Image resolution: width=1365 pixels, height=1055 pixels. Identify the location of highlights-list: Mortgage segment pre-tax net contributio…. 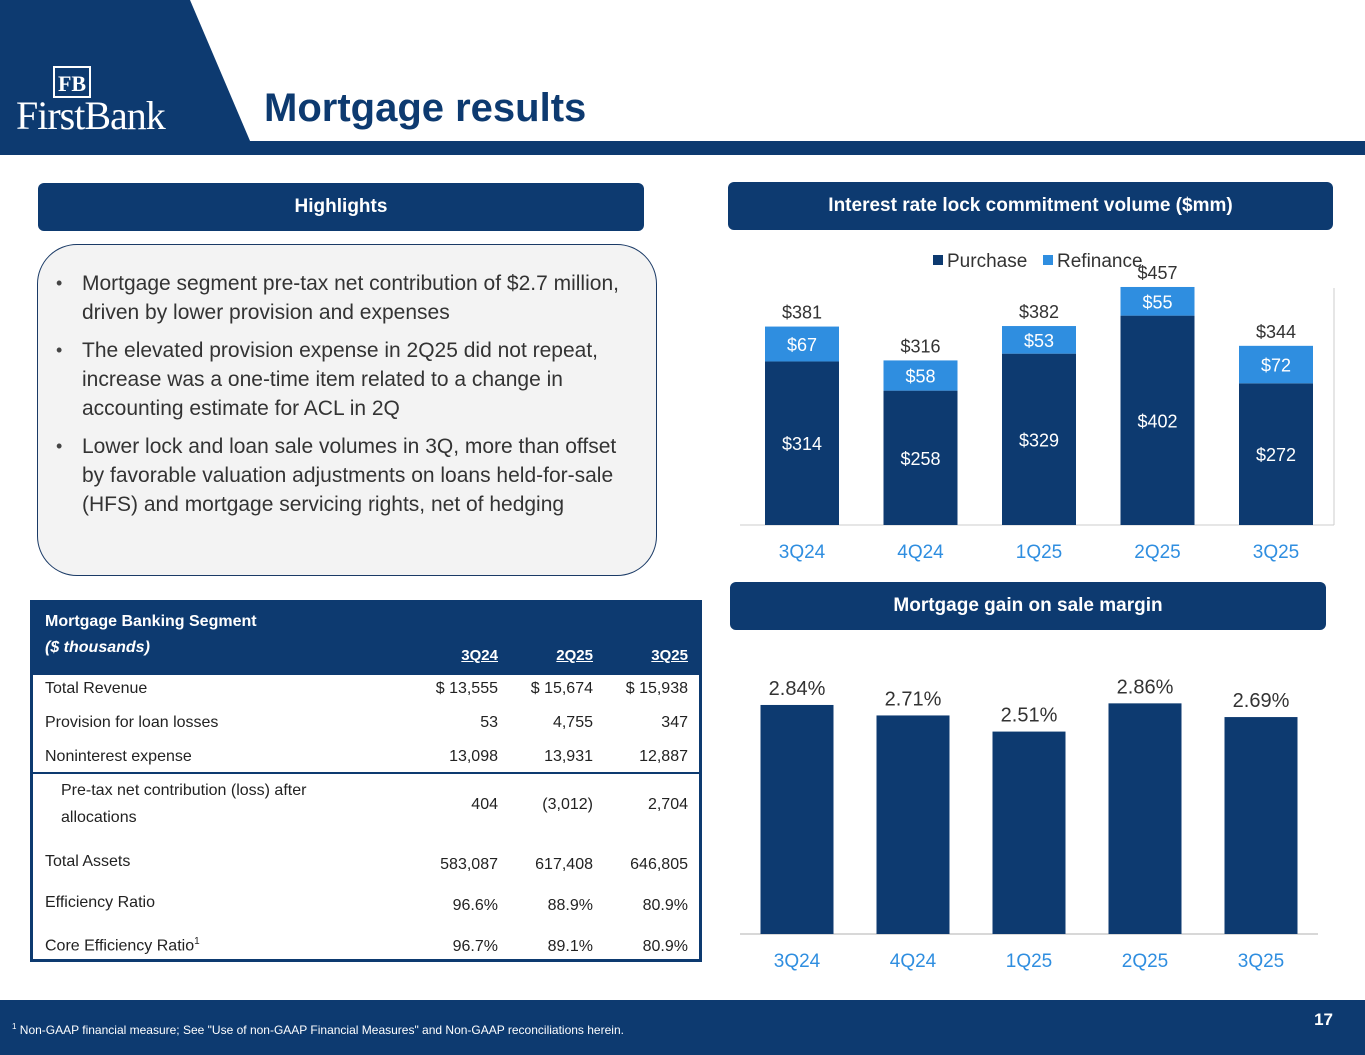
(346, 394).